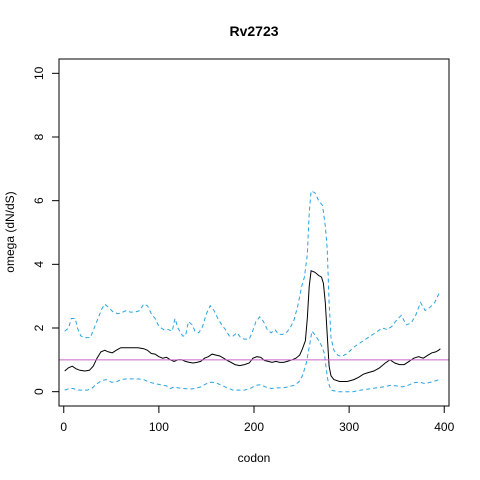 The width and height of the screenshot is (480, 480). I want to click on chart-title: Rv2723, so click(253, 31).